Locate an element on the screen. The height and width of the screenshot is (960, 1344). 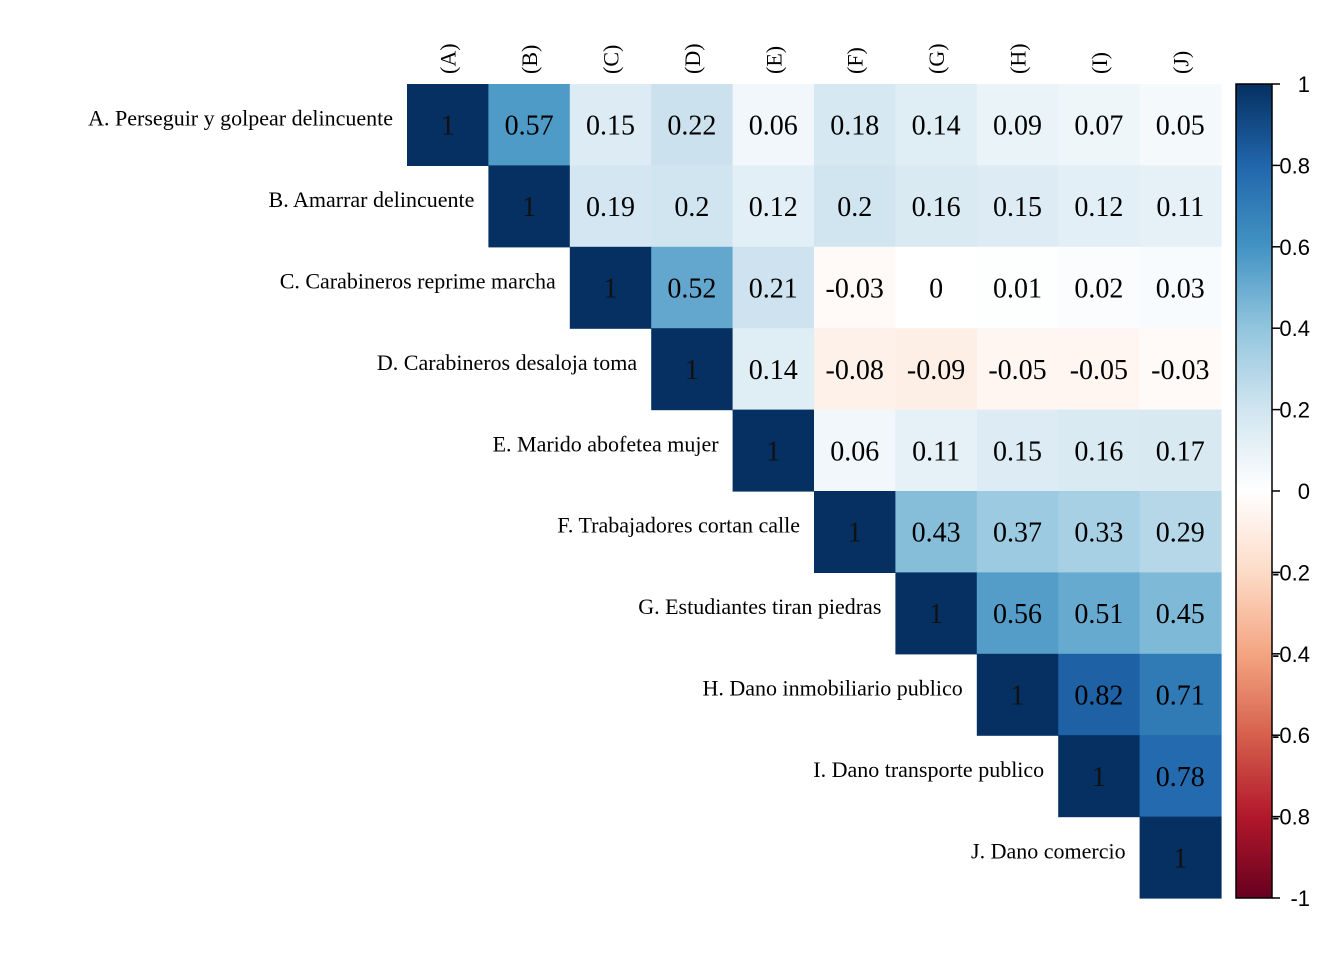
cell-value-label: -0.08 is located at coordinates (855, 370).